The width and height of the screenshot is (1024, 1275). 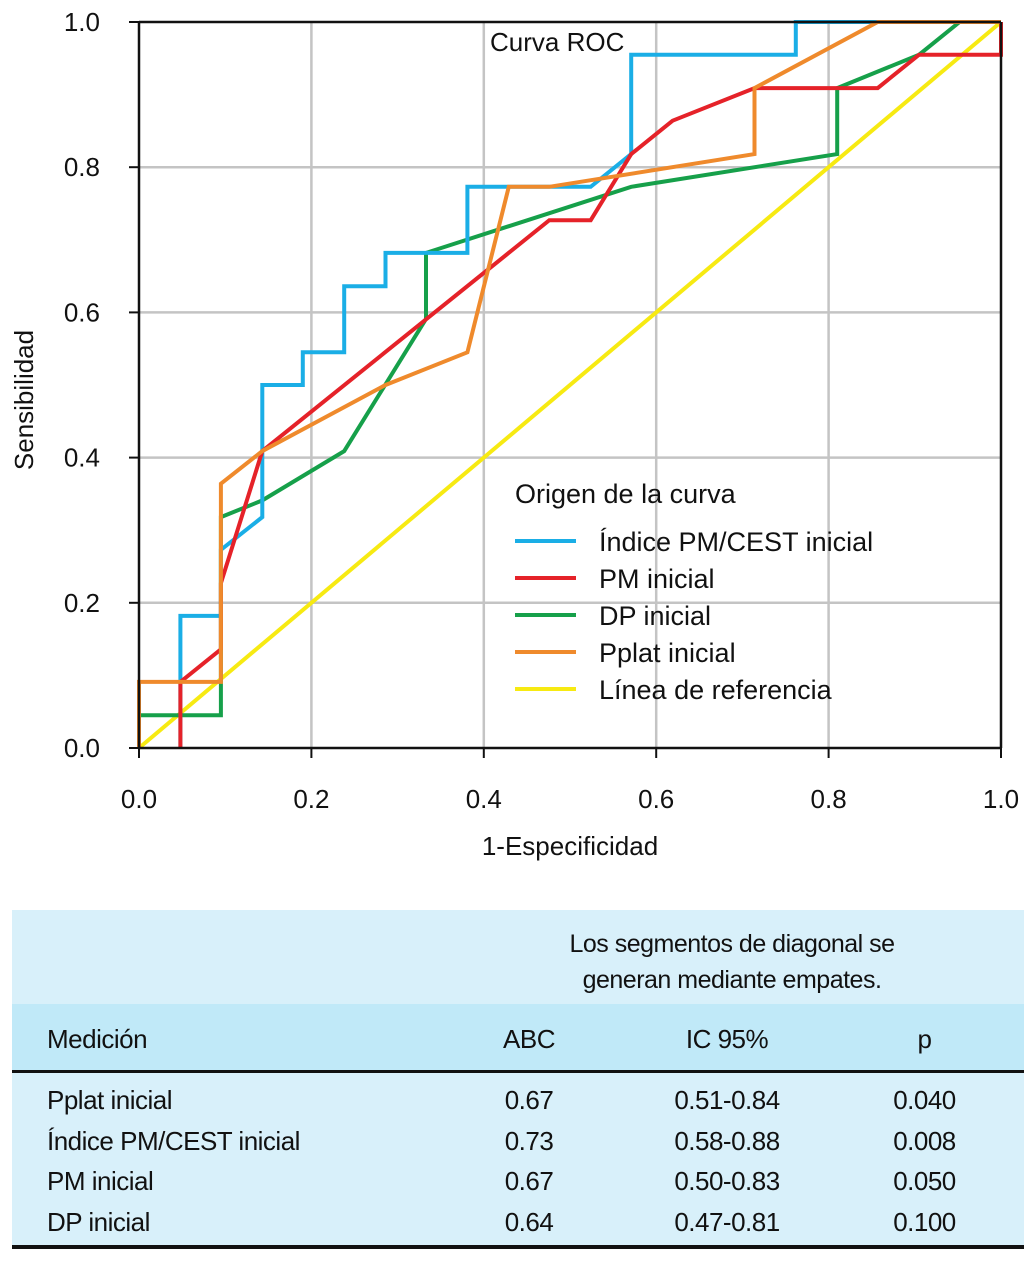 I want to click on y-axis-label: Sensibilidad, so click(x=24, y=400).